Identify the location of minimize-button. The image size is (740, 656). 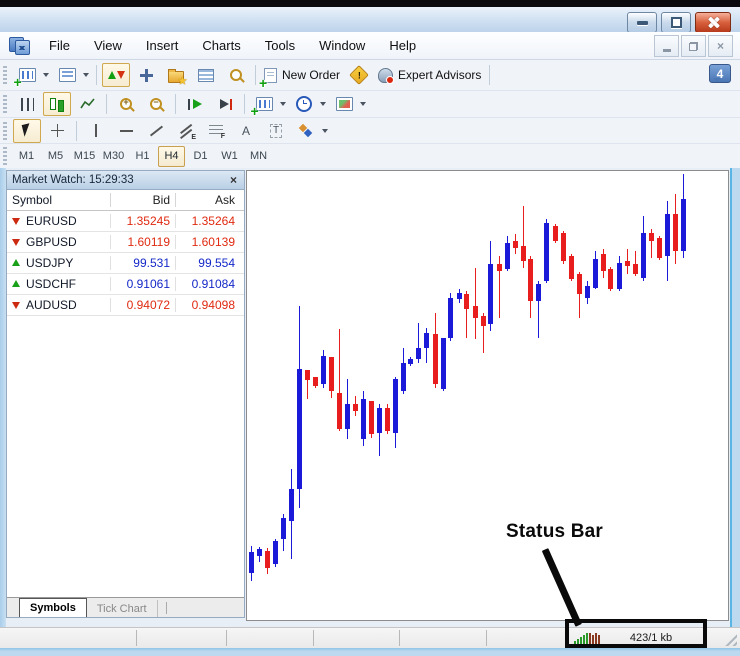
(642, 22).